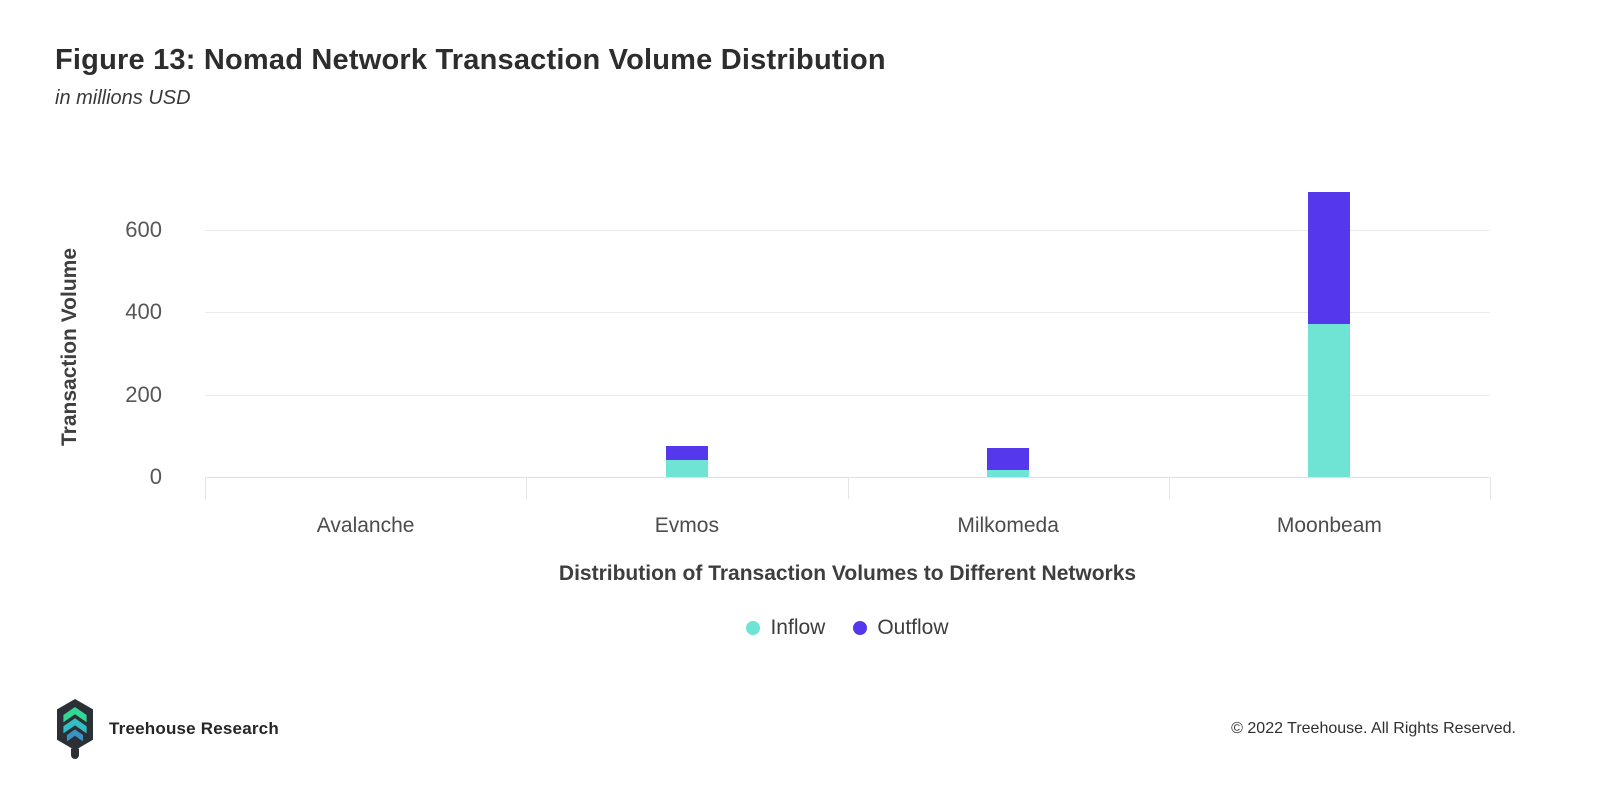 The image size is (1600, 810). I want to click on y-tick-label: 600, so click(143, 229).